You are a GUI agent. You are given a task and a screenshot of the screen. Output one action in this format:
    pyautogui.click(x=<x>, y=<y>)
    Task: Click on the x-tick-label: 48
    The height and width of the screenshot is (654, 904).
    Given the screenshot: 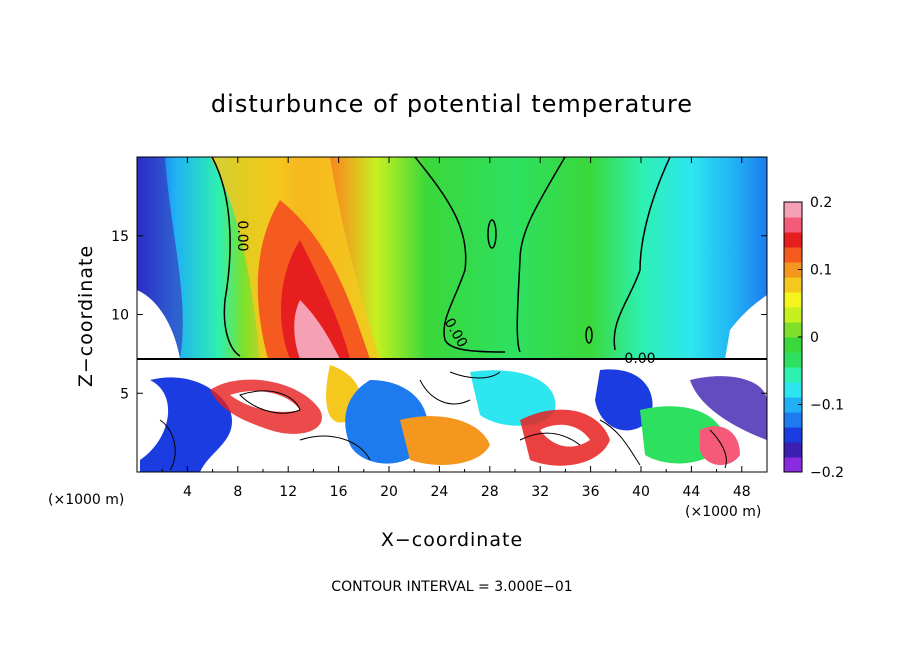 What is the action you would take?
    pyautogui.click(x=742, y=492)
    